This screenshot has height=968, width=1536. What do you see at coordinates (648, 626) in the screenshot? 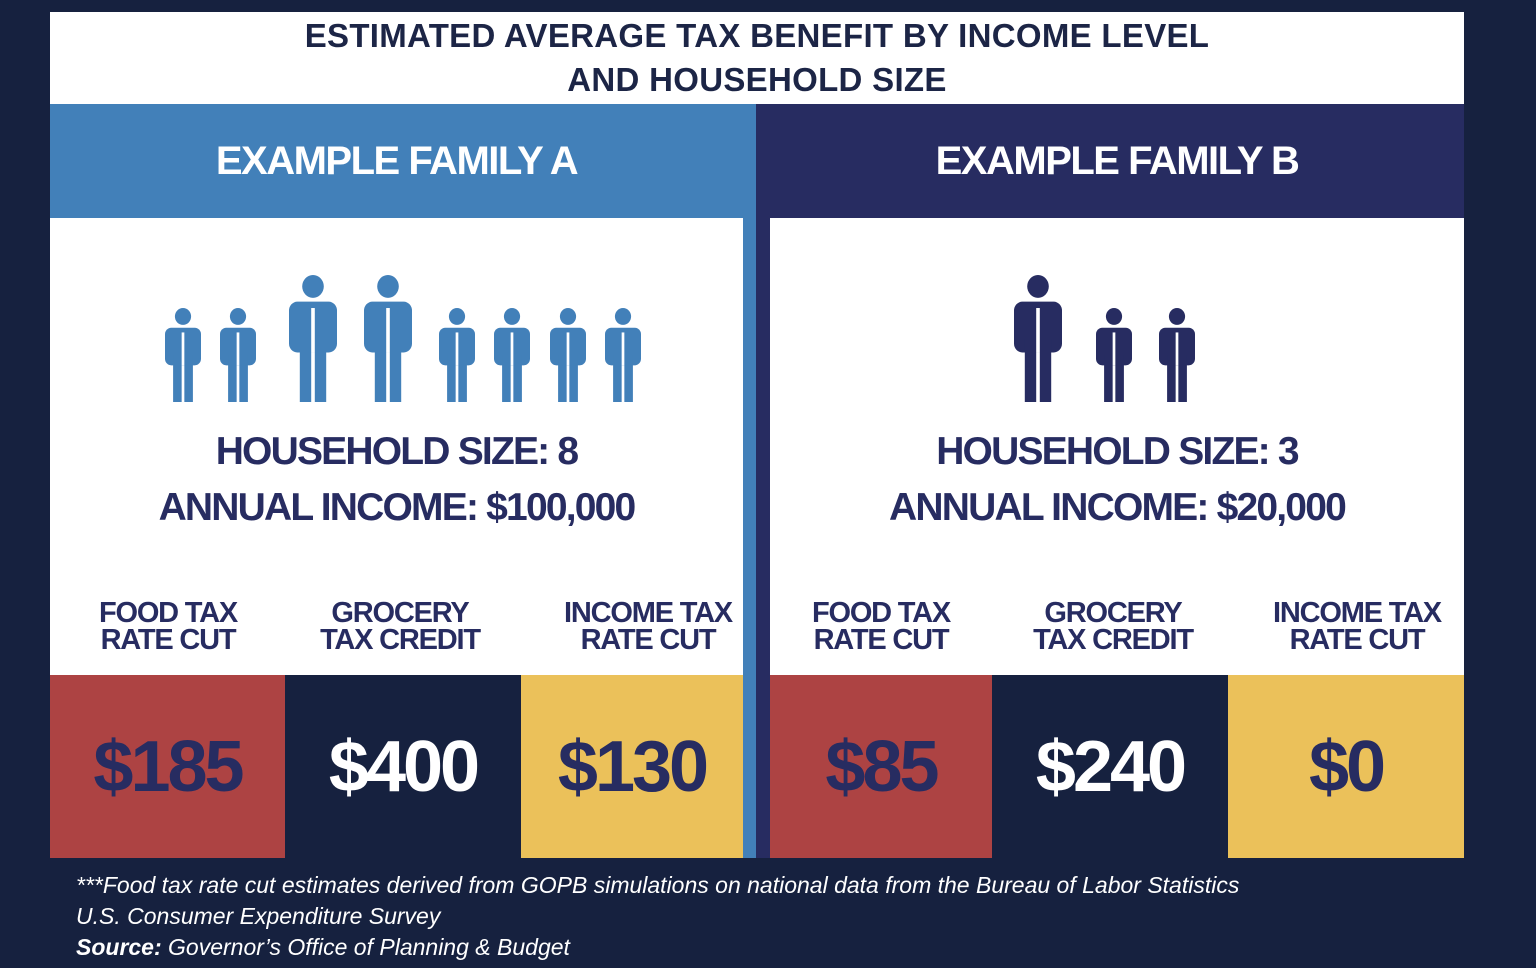
I see `family-a-income-tax-label: INCOME TAX RATE CUT` at bounding box center [648, 626].